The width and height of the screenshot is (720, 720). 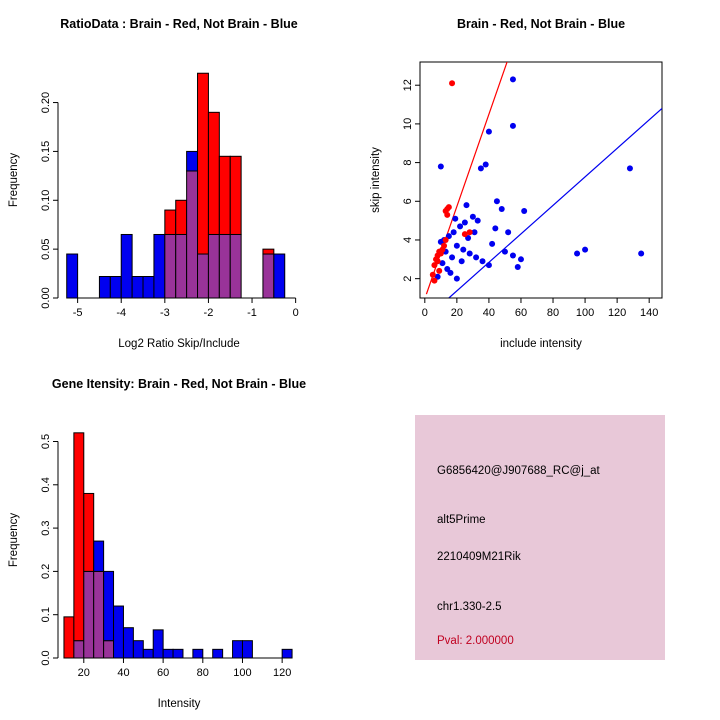 I want to click on probe-id-text: G6856420@J907688_RC@j_at, so click(x=518, y=471).